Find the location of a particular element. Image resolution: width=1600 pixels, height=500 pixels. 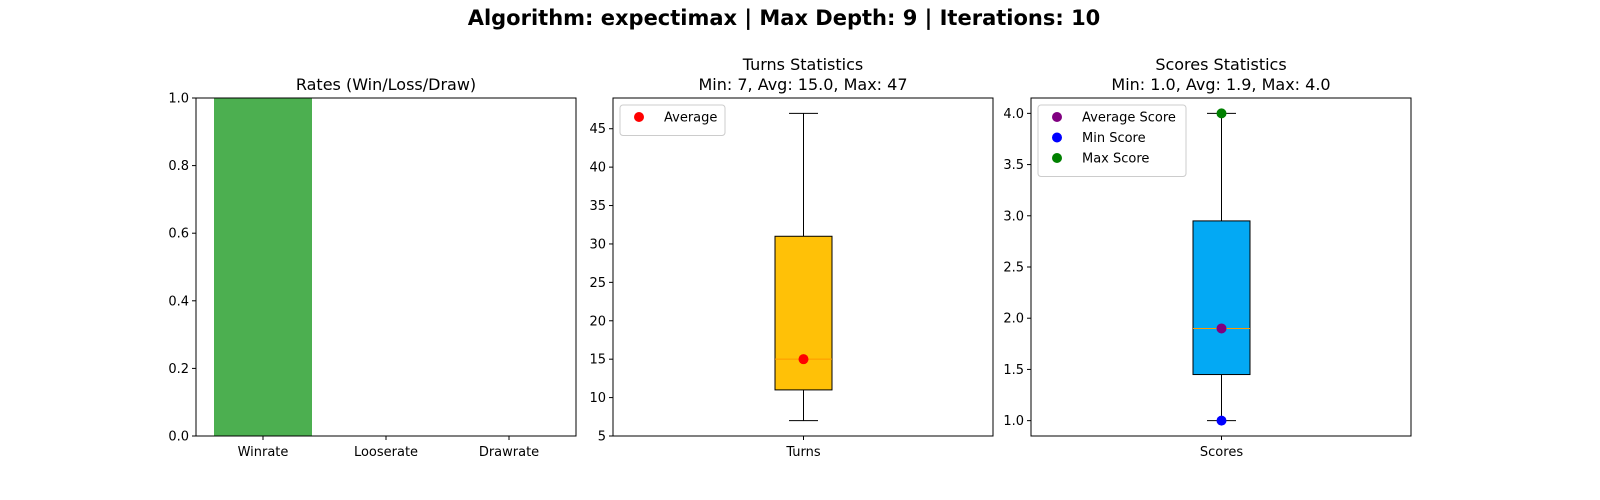

y-tick-label: 3.5 is located at coordinates (1013, 165).